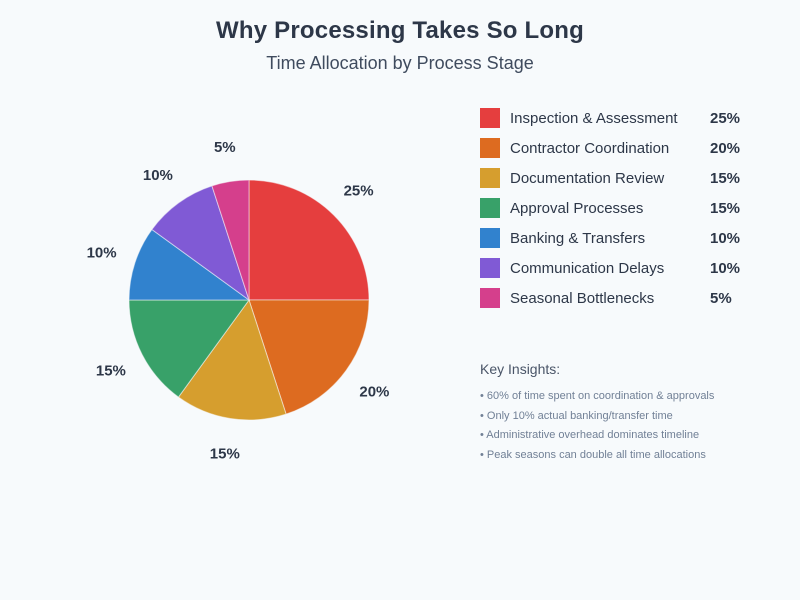 This screenshot has height=600, width=800. What do you see at coordinates (400, 63) in the screenshot?
I see `chart-subtitle: Time Allocation by Process Stage` at bounding box center [400, 63].